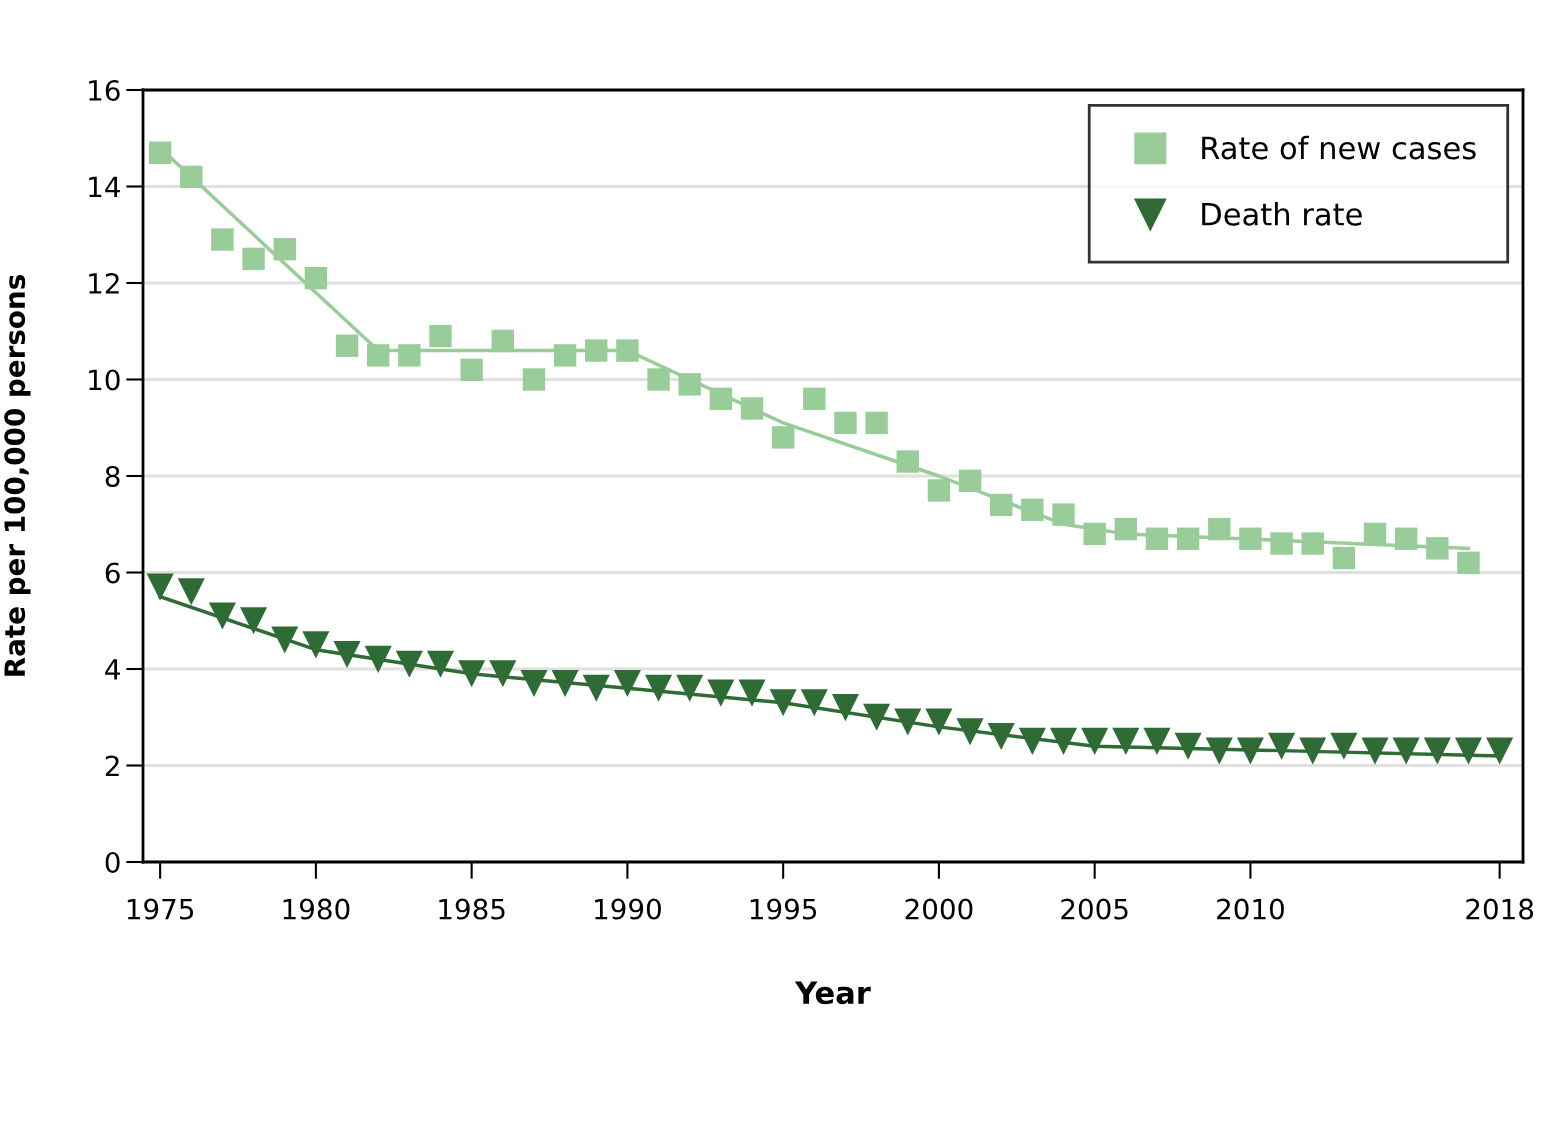 Image resolution: width=1553 pixels, height=1124 pixels. What do you see at coordinates (472, 909) in the screenshot?
I see `x-tick-label: 1985` at bounding box center [472, 909].